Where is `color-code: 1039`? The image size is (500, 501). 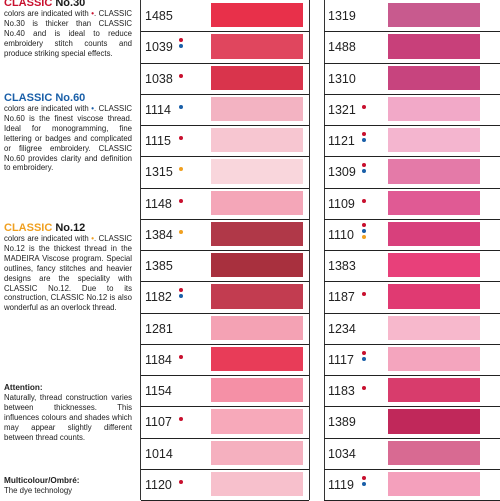 color-code: 1039 is located at coordinates (159, 47).